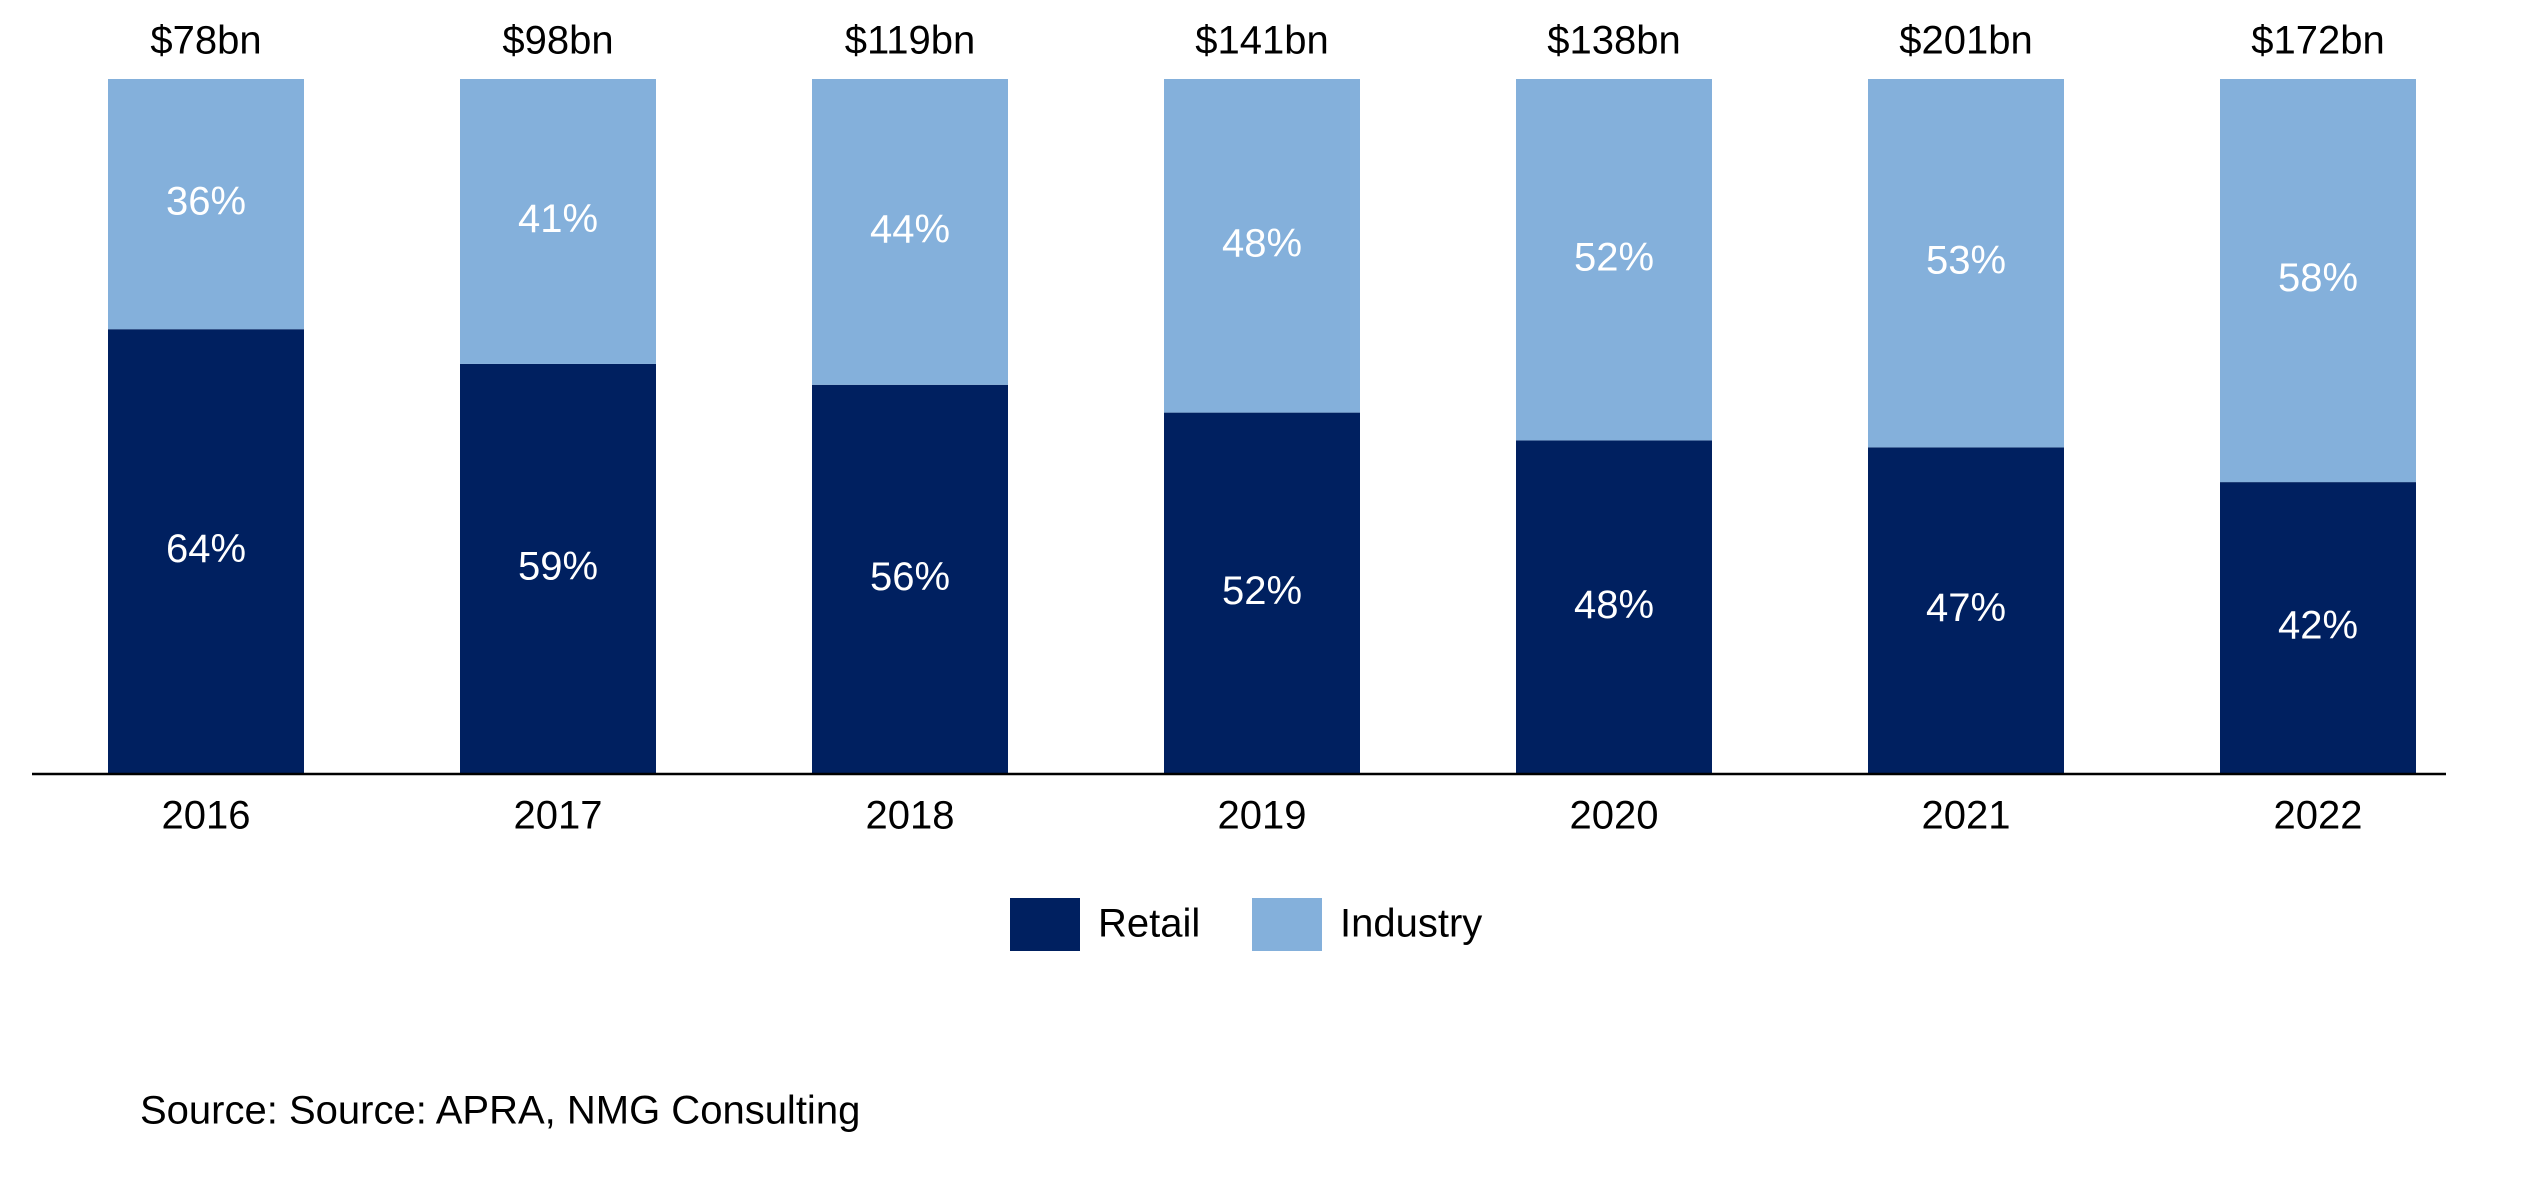 This screenshot has height=1183, width=2523. I want to click on segment-label: 56%, so click(910, 577).